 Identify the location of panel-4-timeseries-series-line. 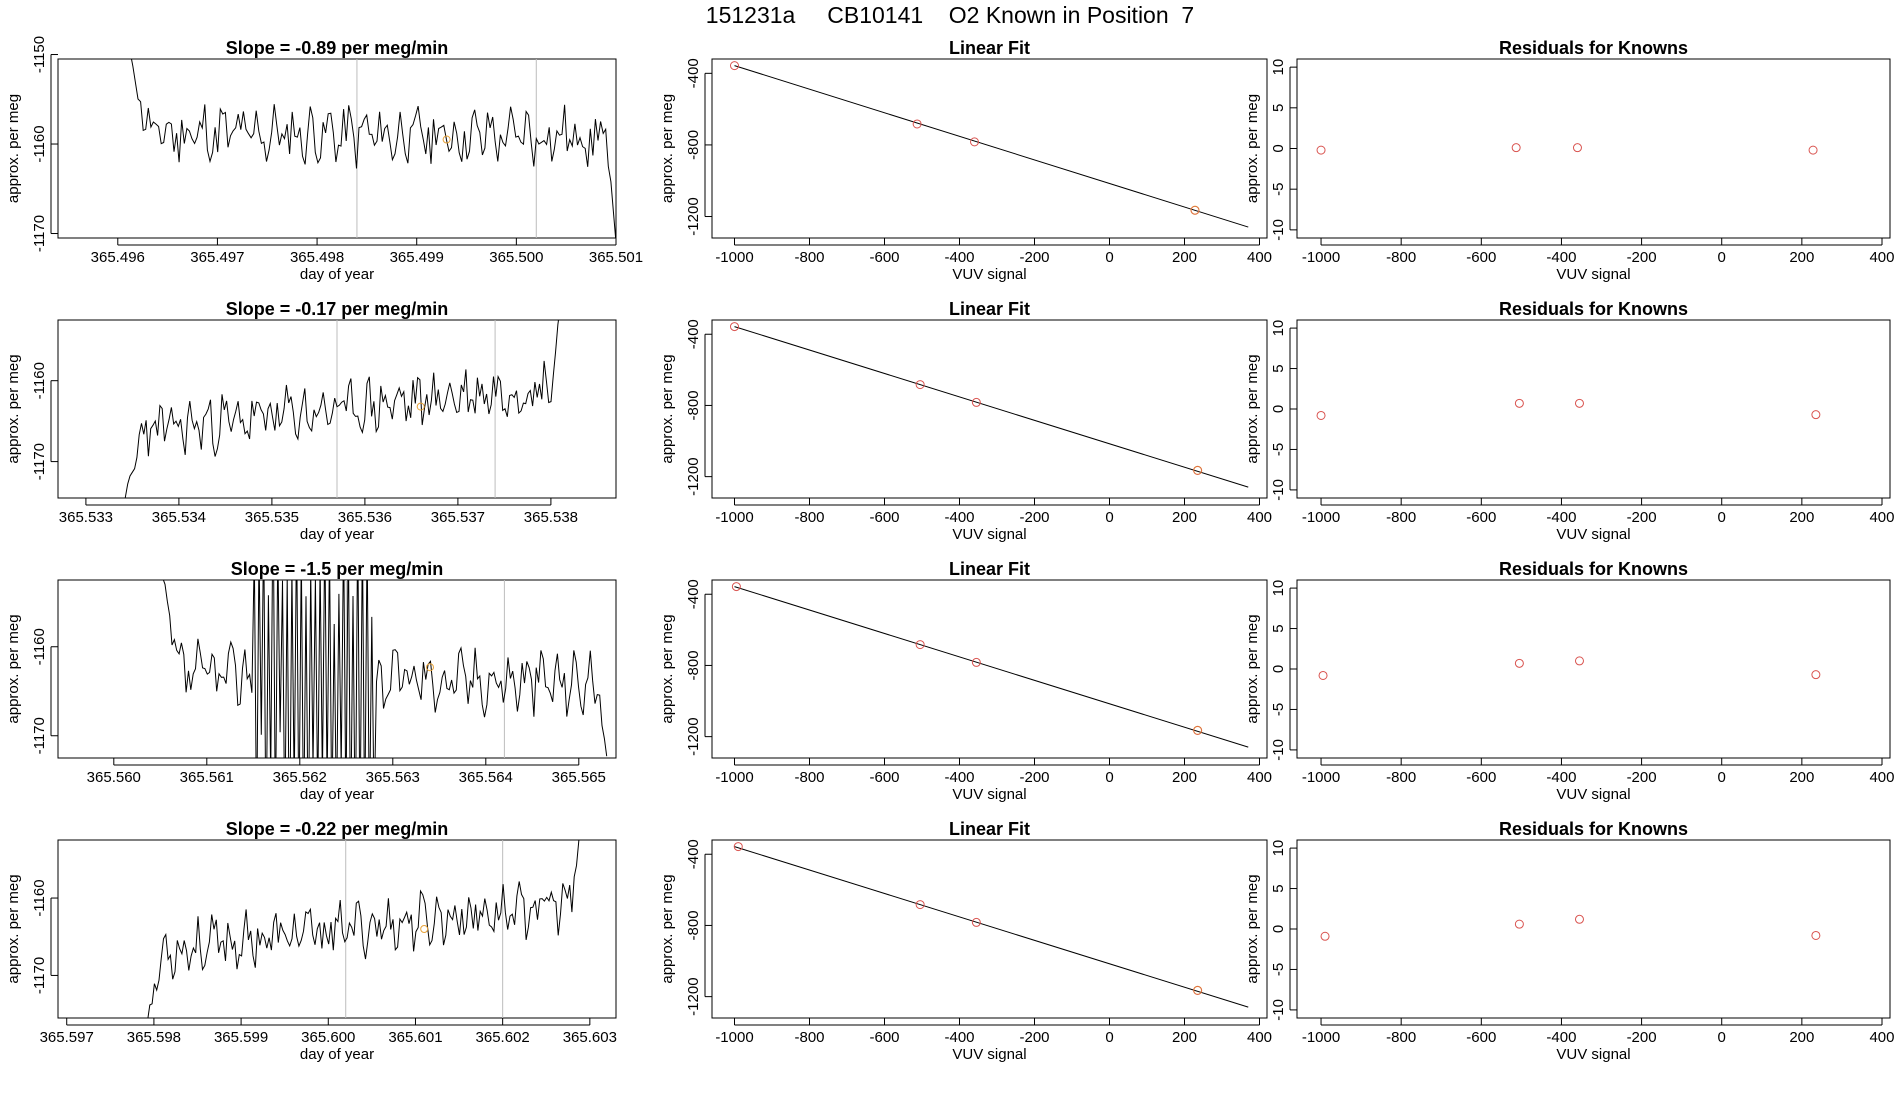
(363, 929).